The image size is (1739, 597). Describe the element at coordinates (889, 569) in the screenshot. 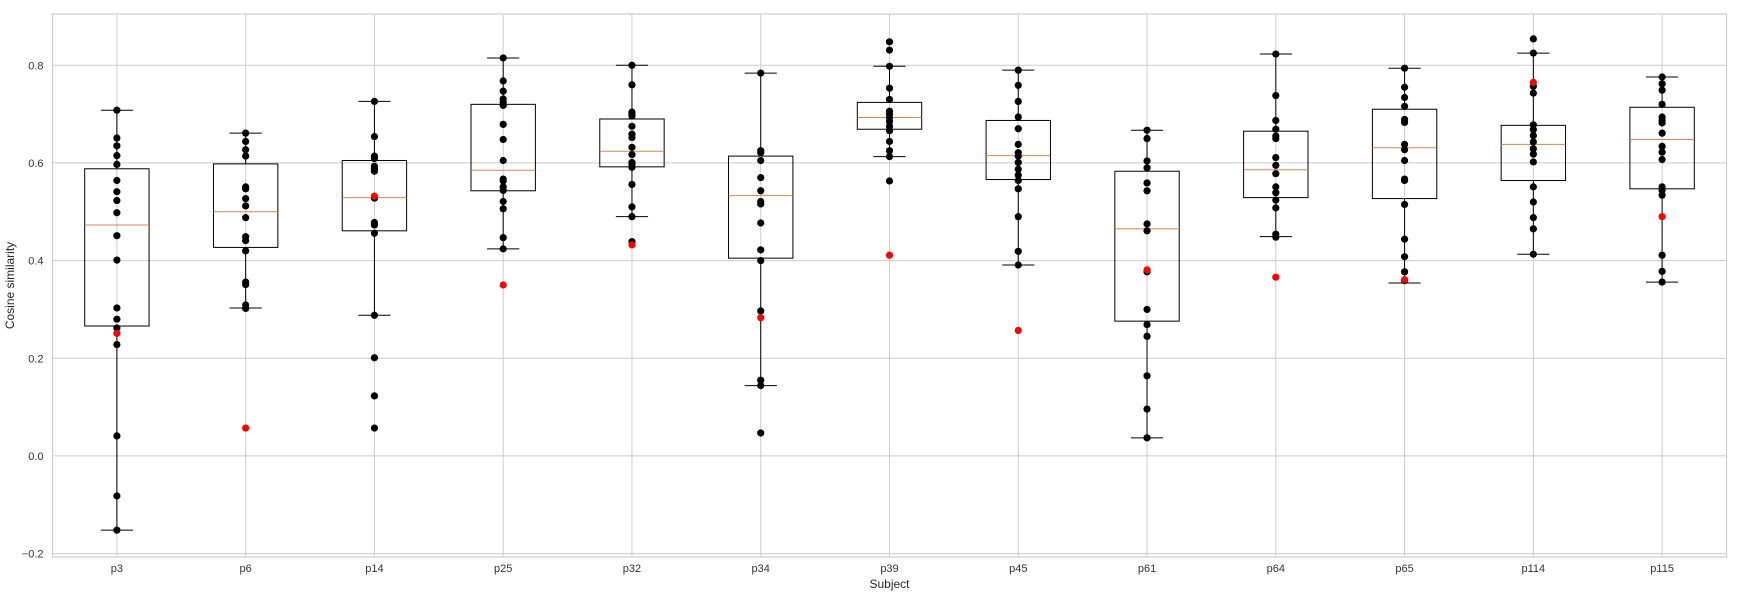

I see `x-tick-label: p39` at that location.